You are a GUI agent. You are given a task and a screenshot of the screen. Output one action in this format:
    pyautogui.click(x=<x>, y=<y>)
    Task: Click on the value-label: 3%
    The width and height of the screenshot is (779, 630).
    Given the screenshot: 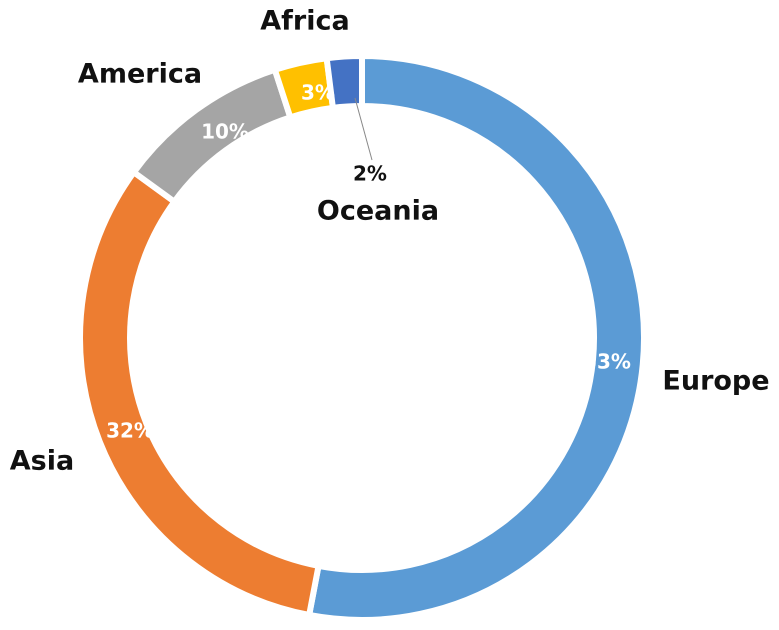 What is the action you would take?
    pyautogui.click(x=318, y=93)
    